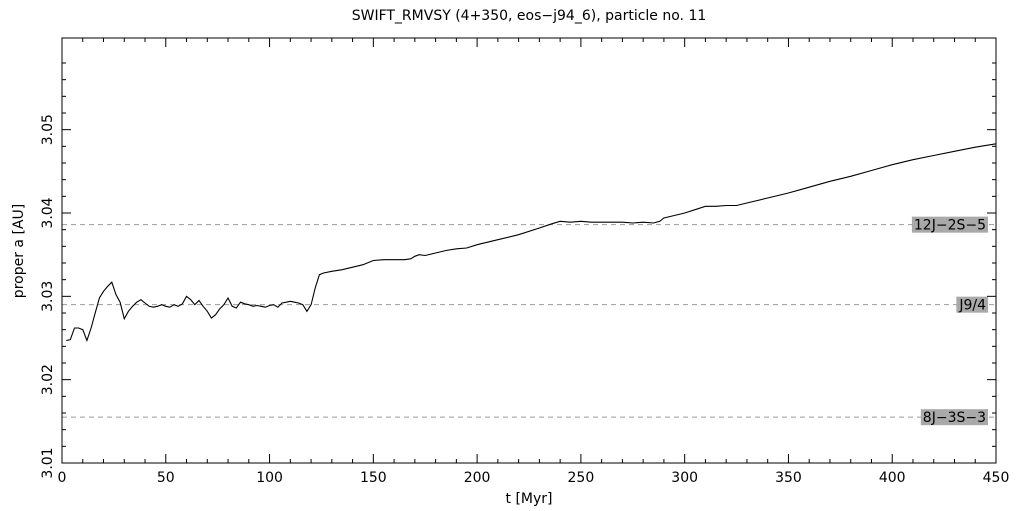  Describe the element at coordinates (48, 462) in the screenshot. I see `y-tick-label: 3.01` at that location.